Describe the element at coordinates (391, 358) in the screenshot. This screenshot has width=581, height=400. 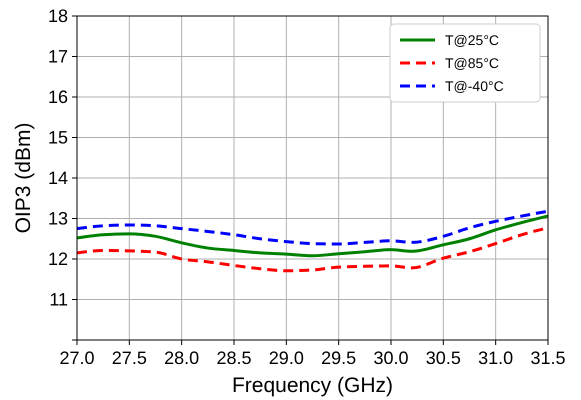
I see `x-tick-label: 30.0` at that location.